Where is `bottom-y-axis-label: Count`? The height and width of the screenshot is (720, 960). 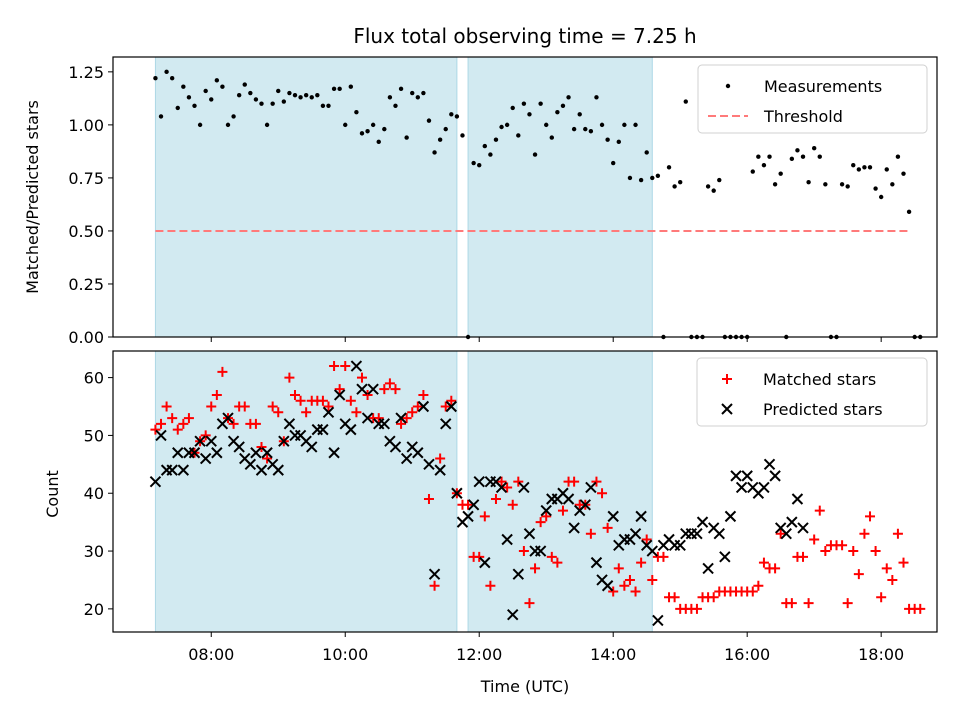 bottom-y-axis-label: Count is located at coordinates (52, 494).